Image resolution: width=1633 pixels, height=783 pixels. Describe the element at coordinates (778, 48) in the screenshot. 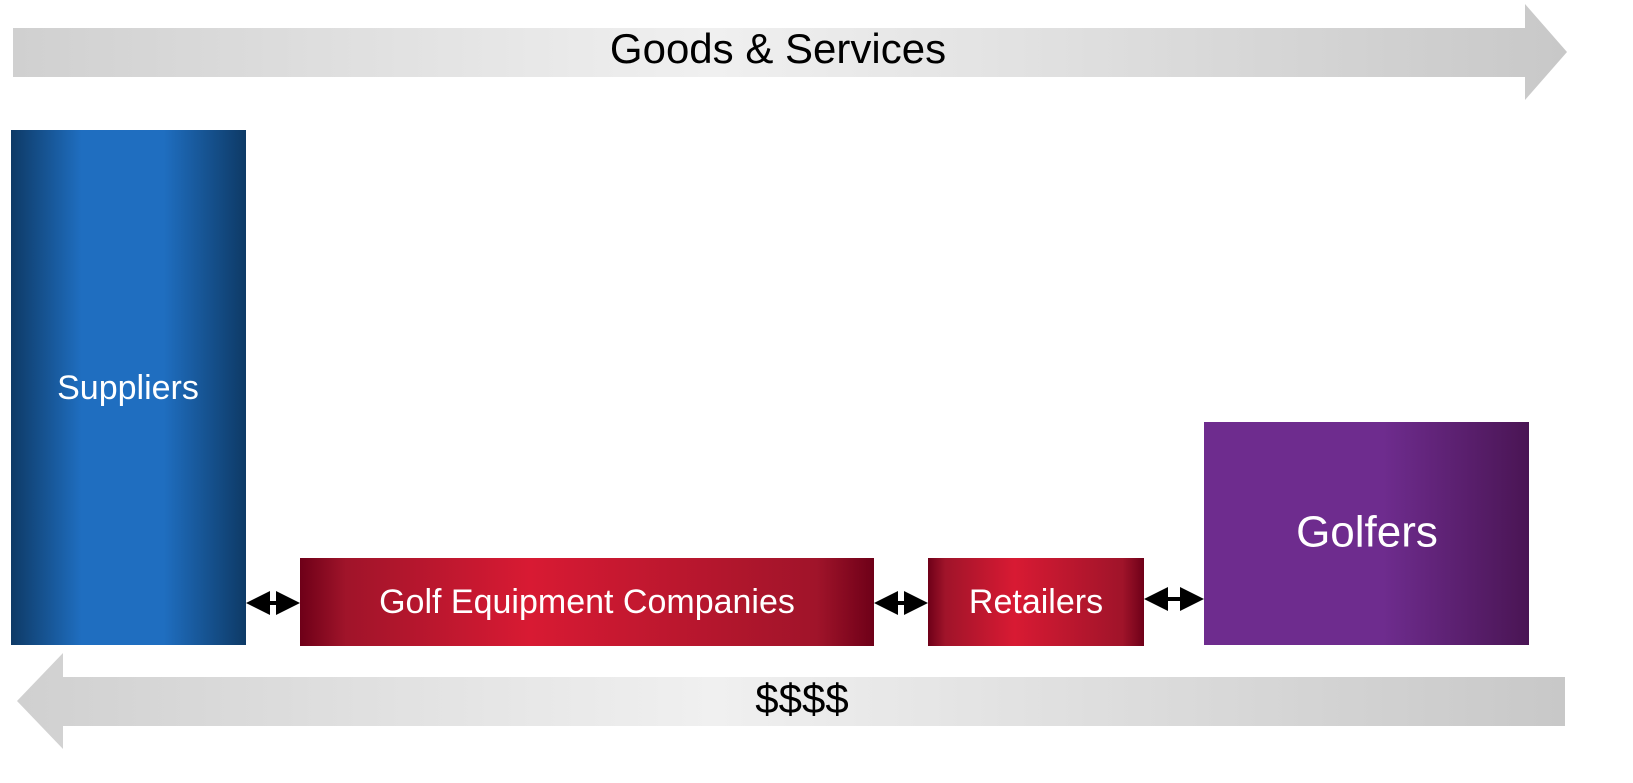

I see `top-arrow-label: Goods & Services` at that location.